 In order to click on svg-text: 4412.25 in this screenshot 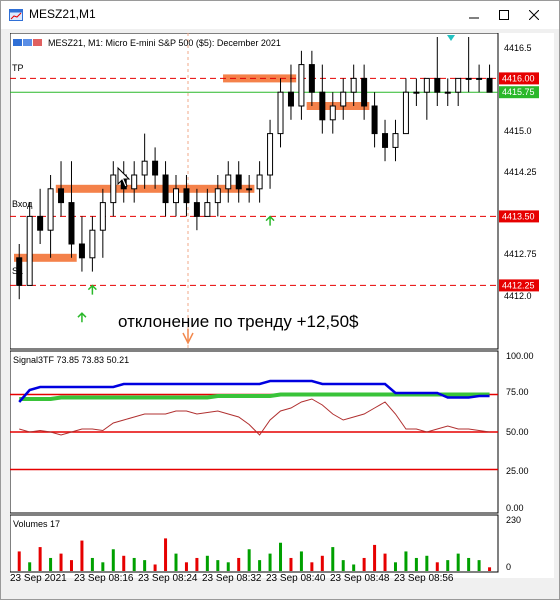, I will do `click(518, 285)`.